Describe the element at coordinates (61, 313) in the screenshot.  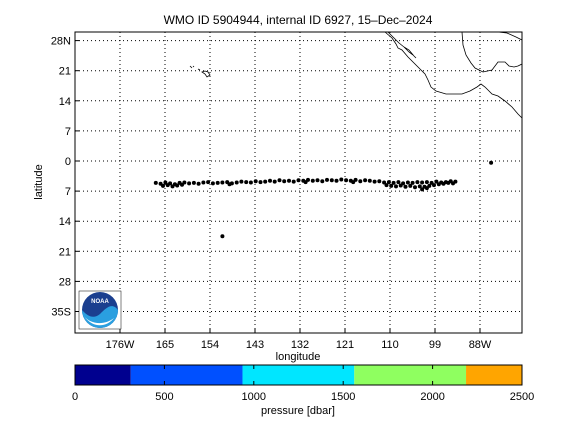
I see `lat-tick-label: 35S` at that location.